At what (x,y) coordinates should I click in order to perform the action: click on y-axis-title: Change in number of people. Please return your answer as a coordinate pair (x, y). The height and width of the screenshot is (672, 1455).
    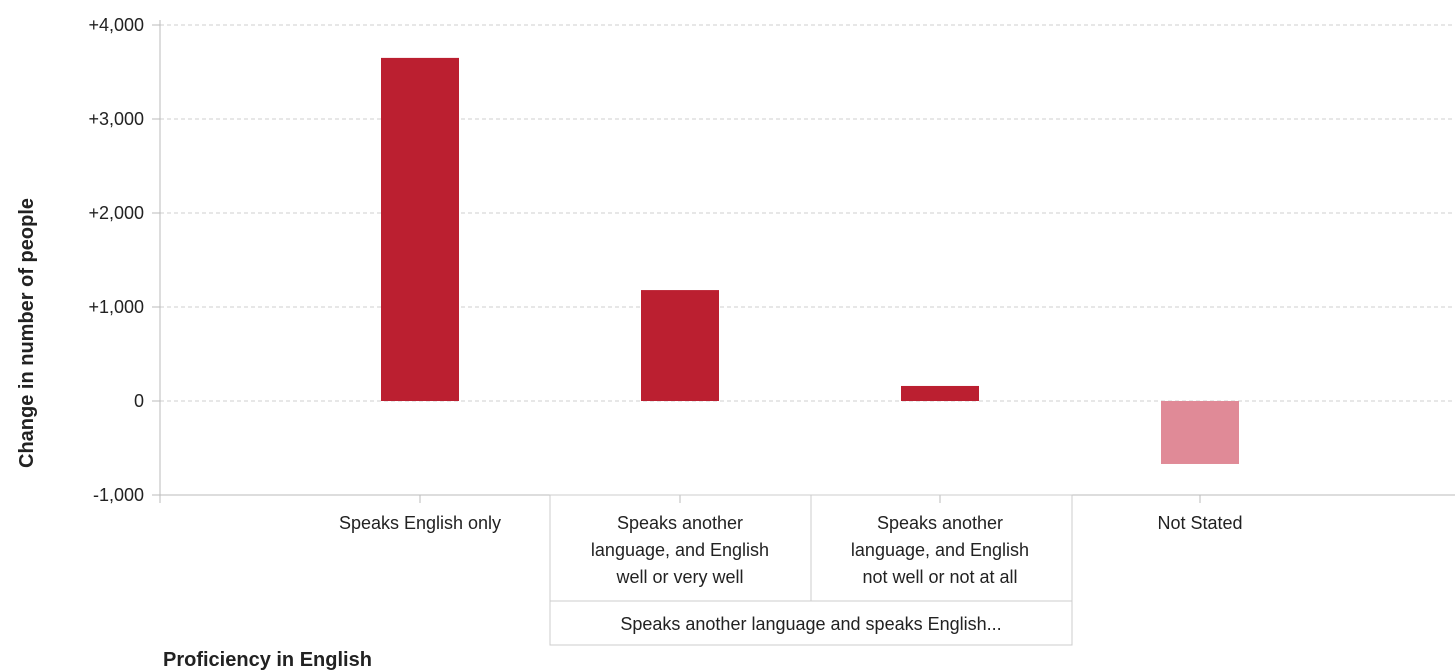
    Looking at the image, I should click on (27, 333).